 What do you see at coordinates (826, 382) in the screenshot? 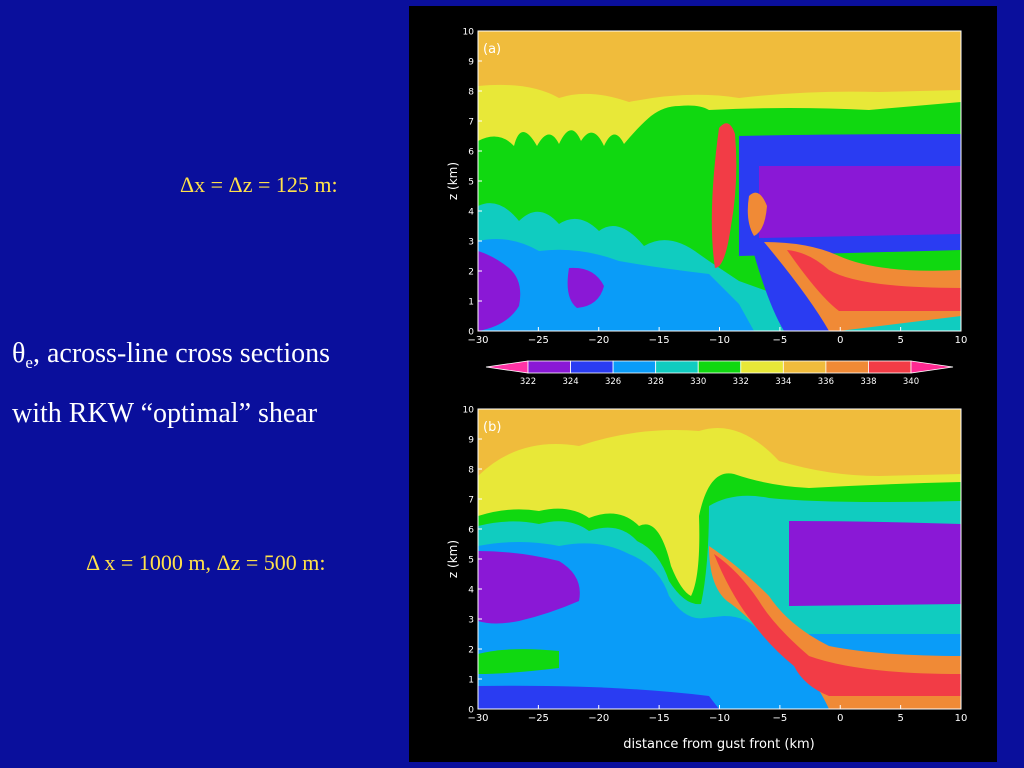
I see `colorbar-tick-label: 336` at bounding box center [826, 382].